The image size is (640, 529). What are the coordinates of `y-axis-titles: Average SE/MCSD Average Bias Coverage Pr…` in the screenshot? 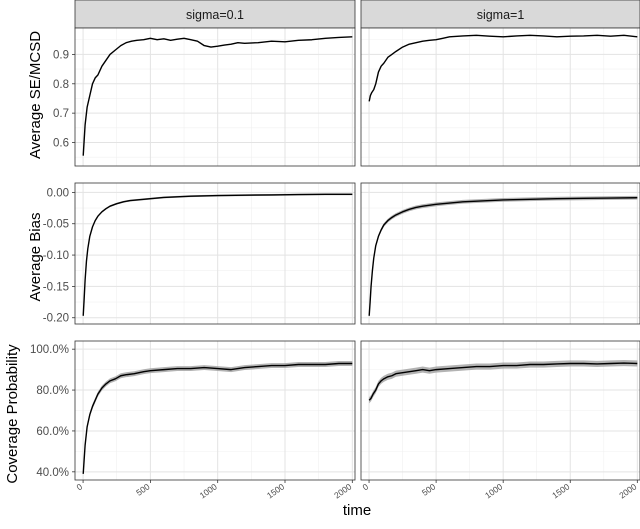 It's located at (24, 257).